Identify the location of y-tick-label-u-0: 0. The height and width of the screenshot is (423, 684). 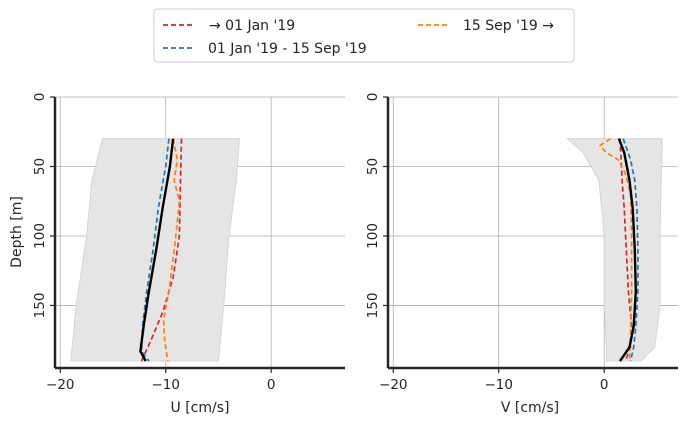
(40, 97).